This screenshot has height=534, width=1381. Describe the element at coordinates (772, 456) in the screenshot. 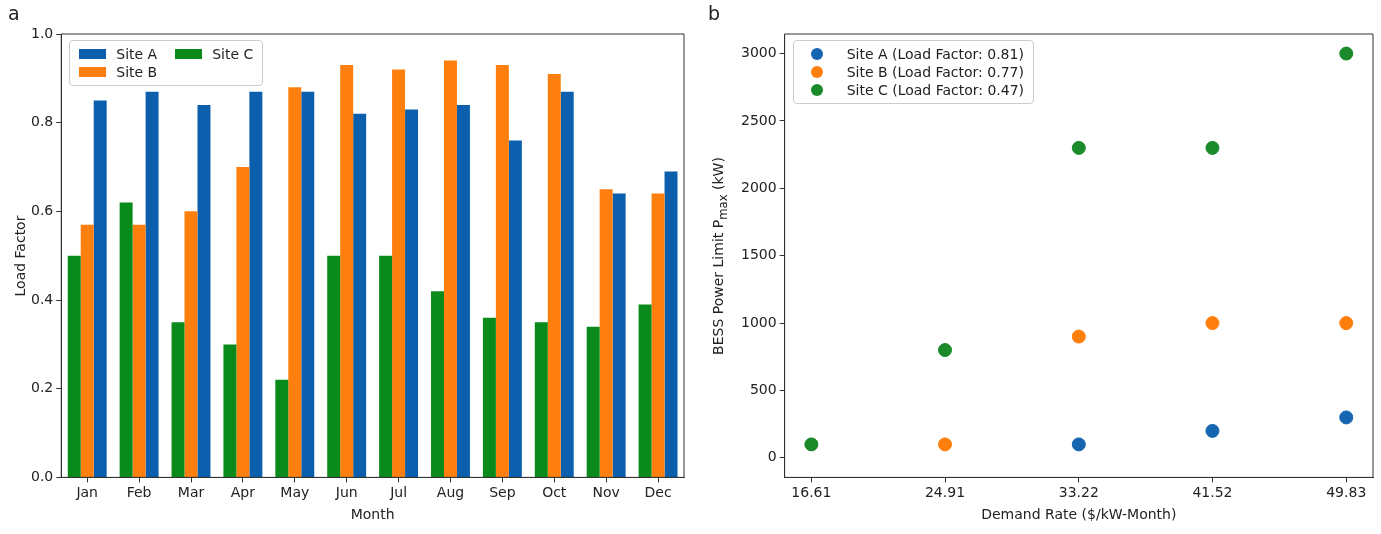

I see `y-tick-label: 0` at that location.